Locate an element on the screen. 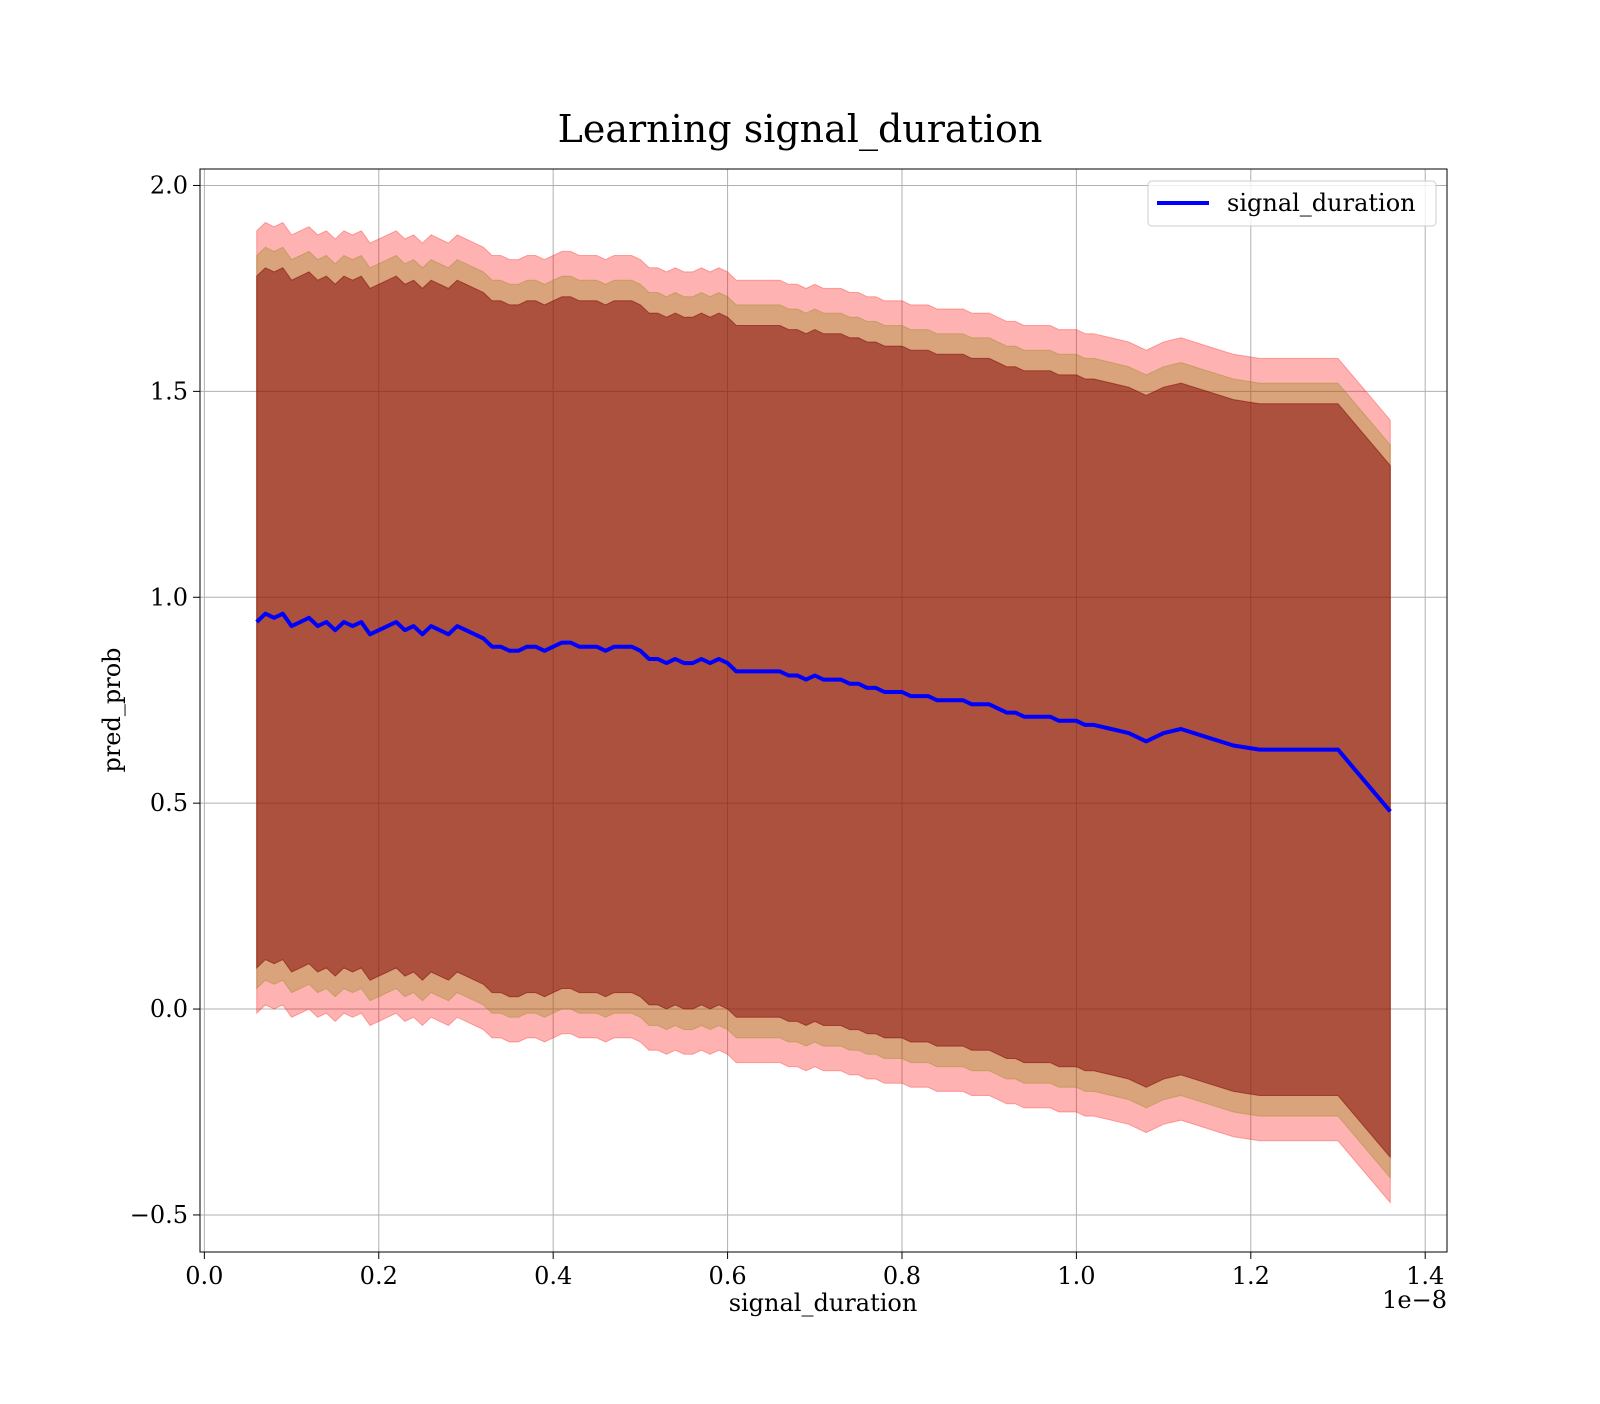 The width and height of the screenshot is (1600, 1404). legend: signal_duration is located at coordinates (1292, 203).